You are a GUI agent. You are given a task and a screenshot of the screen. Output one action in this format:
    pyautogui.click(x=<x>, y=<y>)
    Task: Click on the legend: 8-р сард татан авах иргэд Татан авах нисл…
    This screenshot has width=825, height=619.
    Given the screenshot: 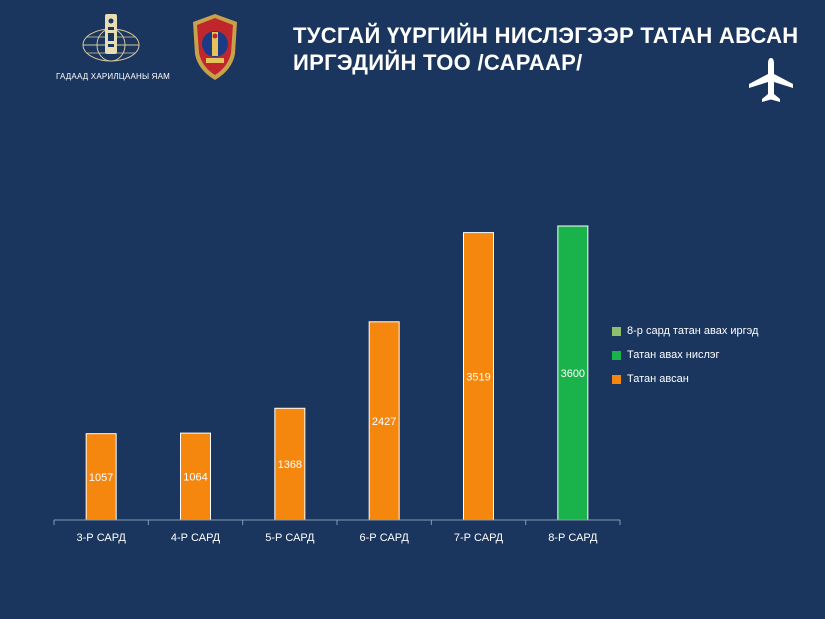 What is the action you would take?
    pyautogui.click(x=685, y=355)
    